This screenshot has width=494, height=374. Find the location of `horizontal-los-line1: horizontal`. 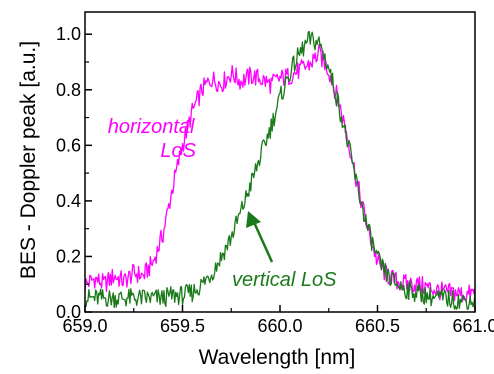

horizontal-los-line1: horizontal is located at coordinates (151, 127).